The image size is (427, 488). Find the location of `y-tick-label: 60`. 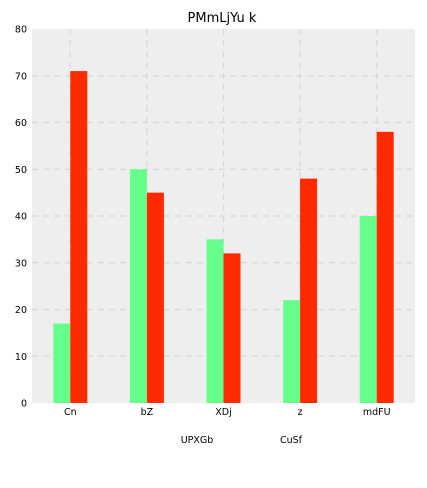

y-tick-label: 60 is located at coordinates (21, 123).